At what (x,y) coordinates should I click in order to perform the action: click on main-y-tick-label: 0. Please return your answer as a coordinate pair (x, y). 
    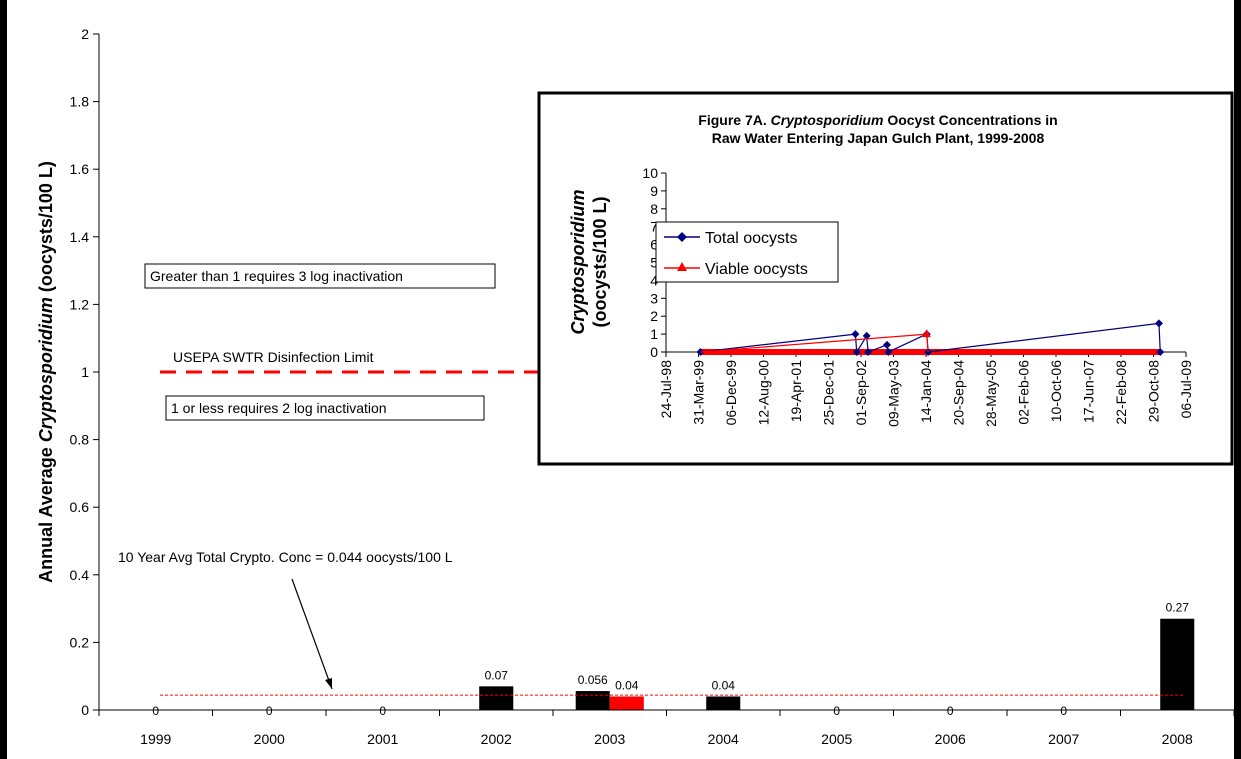
    Looking at the image, I should click on (85, 710).